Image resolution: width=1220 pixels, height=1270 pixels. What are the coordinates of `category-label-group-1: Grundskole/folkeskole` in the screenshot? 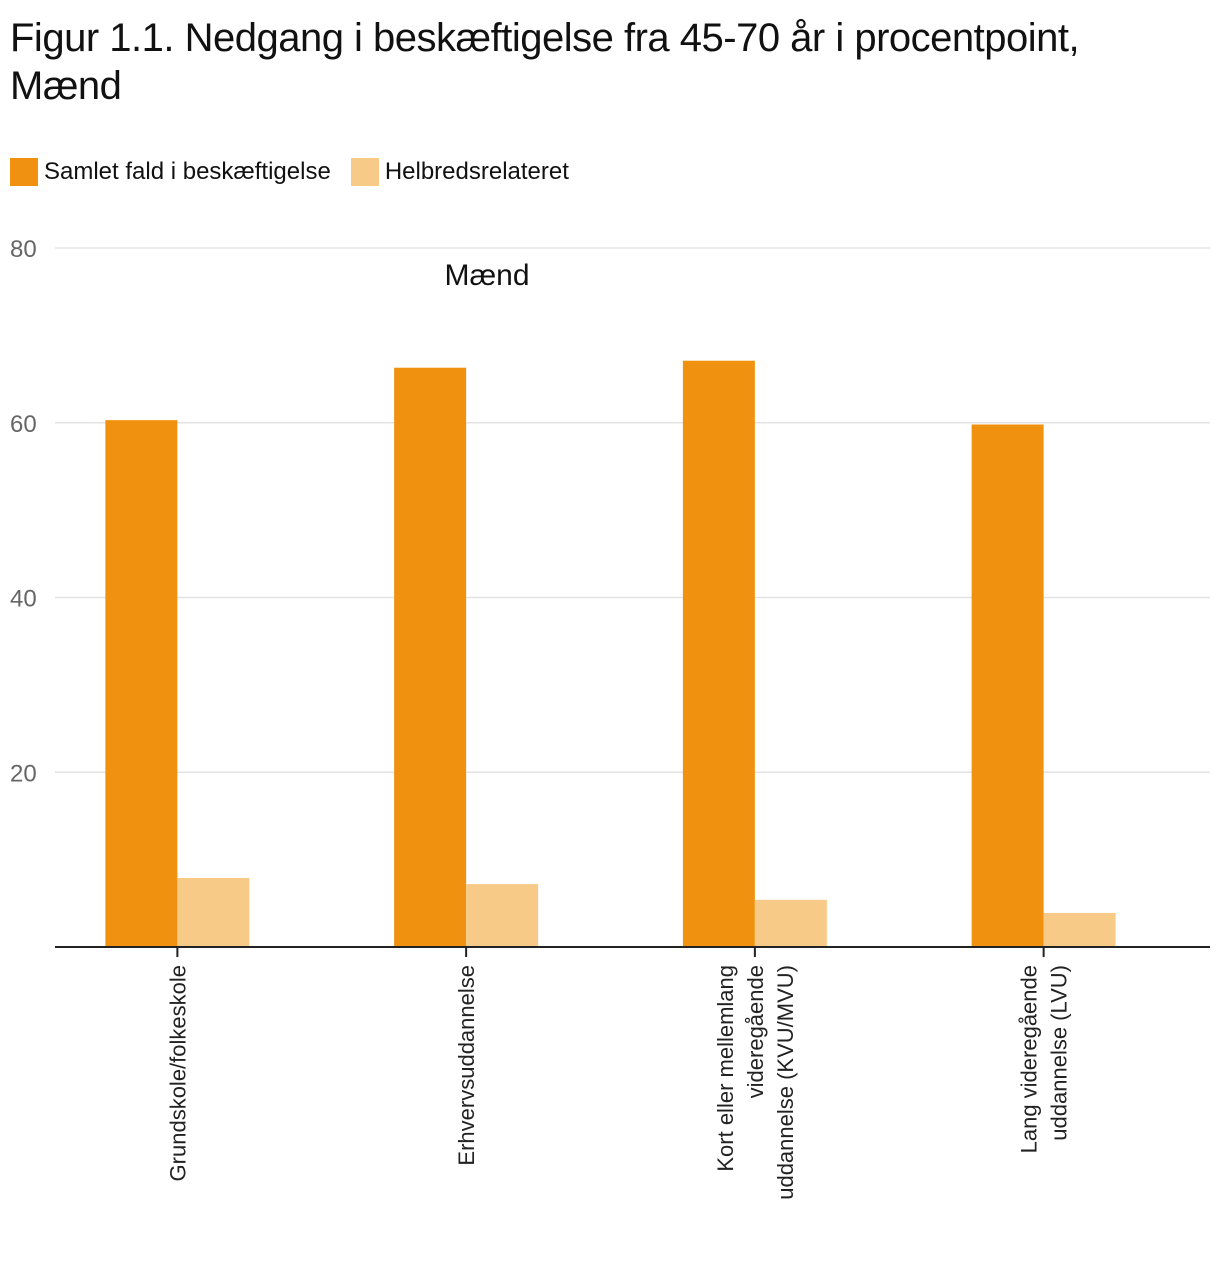 It's located at (177, 1073).